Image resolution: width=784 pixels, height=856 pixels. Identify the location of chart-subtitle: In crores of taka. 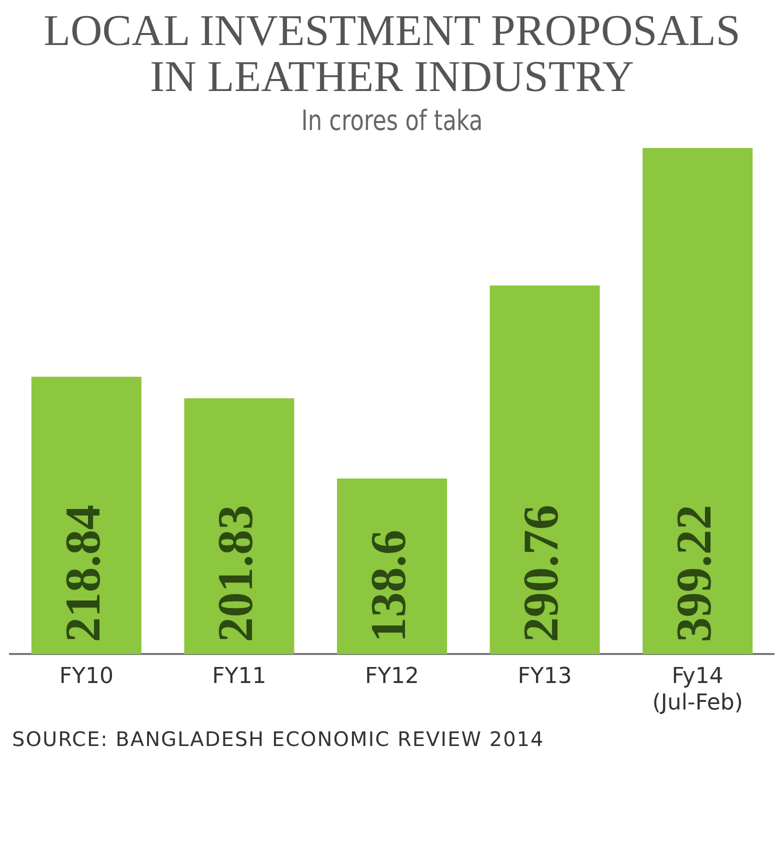
(392, 120).